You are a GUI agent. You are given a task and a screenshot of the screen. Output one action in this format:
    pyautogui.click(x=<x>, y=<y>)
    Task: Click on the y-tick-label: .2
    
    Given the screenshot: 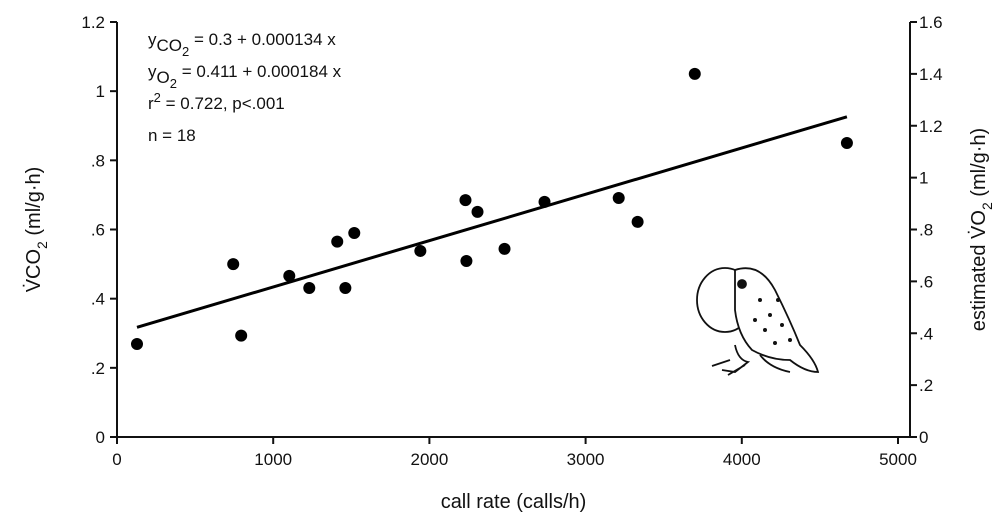 What is the action you would take?
    pyautogui.click(x=98, y=368)
    